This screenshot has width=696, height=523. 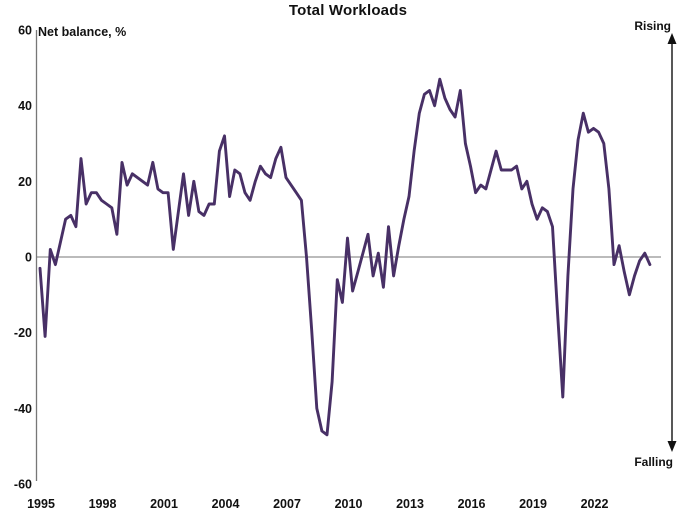 What do you see at coordinates (25, 182) in the screenshot?
I see `y-tick-label: 20` at bounding box center [25, 182].